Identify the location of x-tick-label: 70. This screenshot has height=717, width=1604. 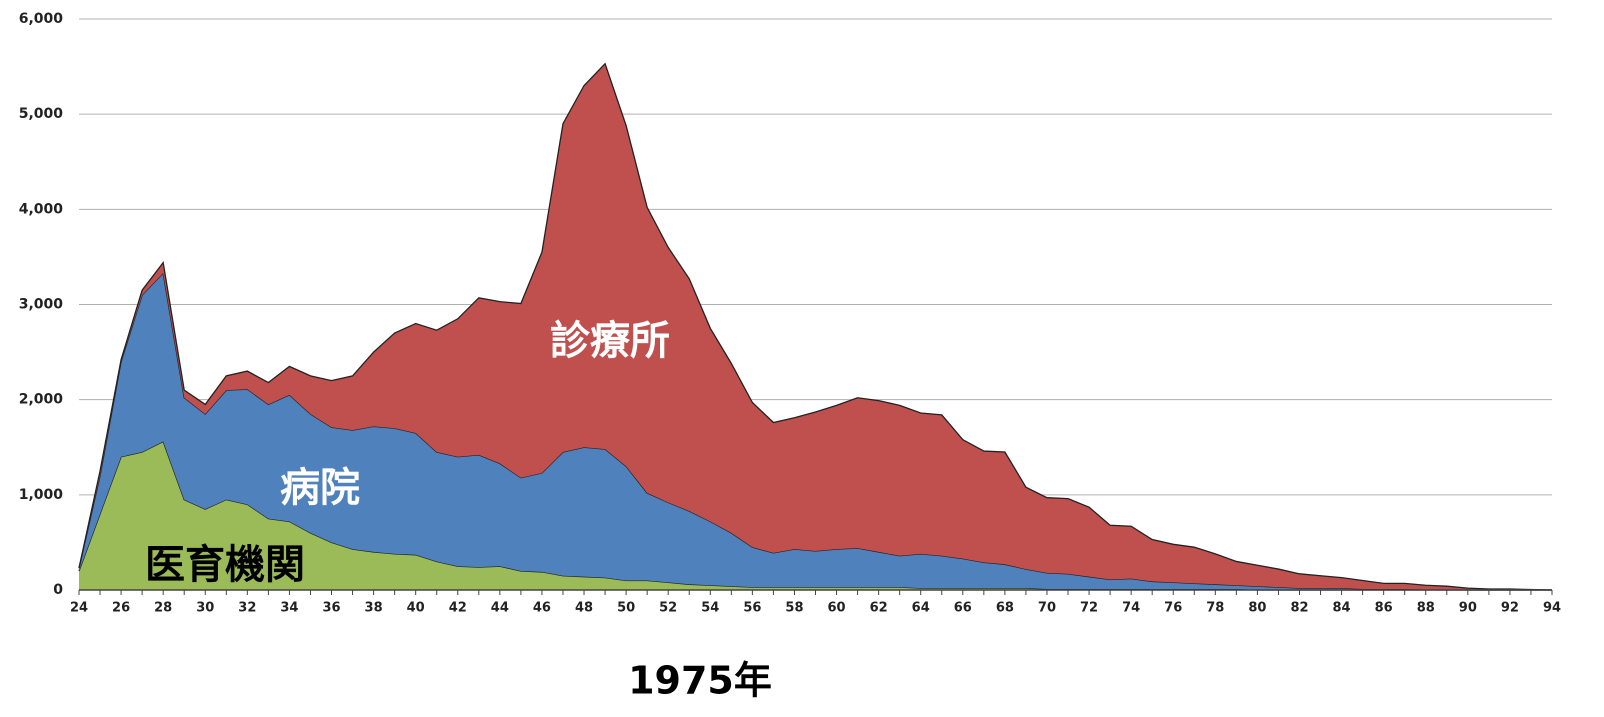
(1047, 608).